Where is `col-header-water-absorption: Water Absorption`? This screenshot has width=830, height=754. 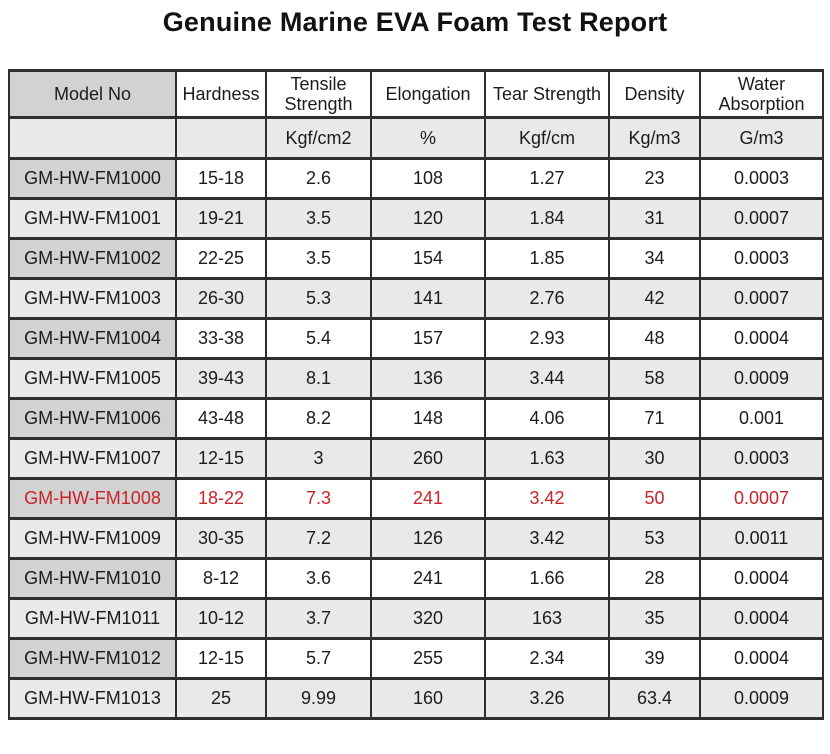
col-header-water-absorption: Water Absorption is located at coordinates (761, 94).